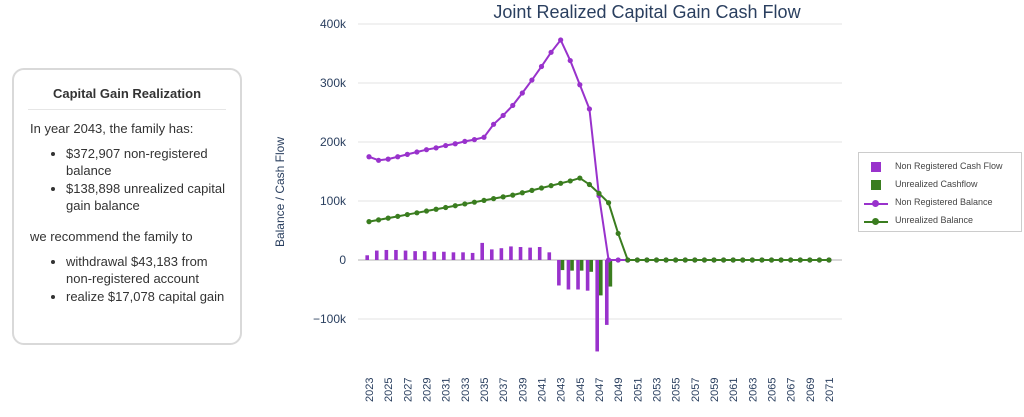 The width and height of the screenshot is (1024, 417). I want to click on x-tick-label: 2057, so click(696, 390).